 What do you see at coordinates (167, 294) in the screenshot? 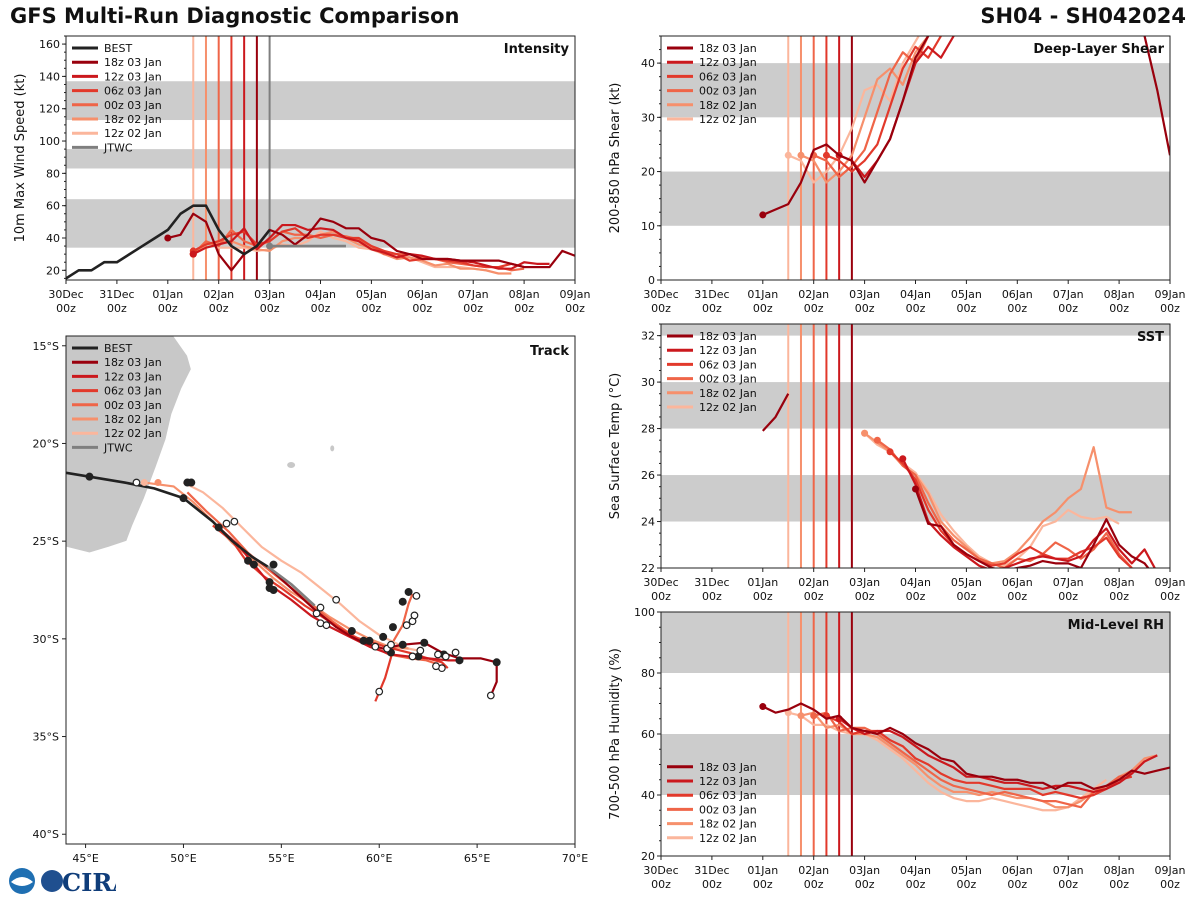
I see `intensity-xtick-label: 01Jan` at bounding box center [167, 294].